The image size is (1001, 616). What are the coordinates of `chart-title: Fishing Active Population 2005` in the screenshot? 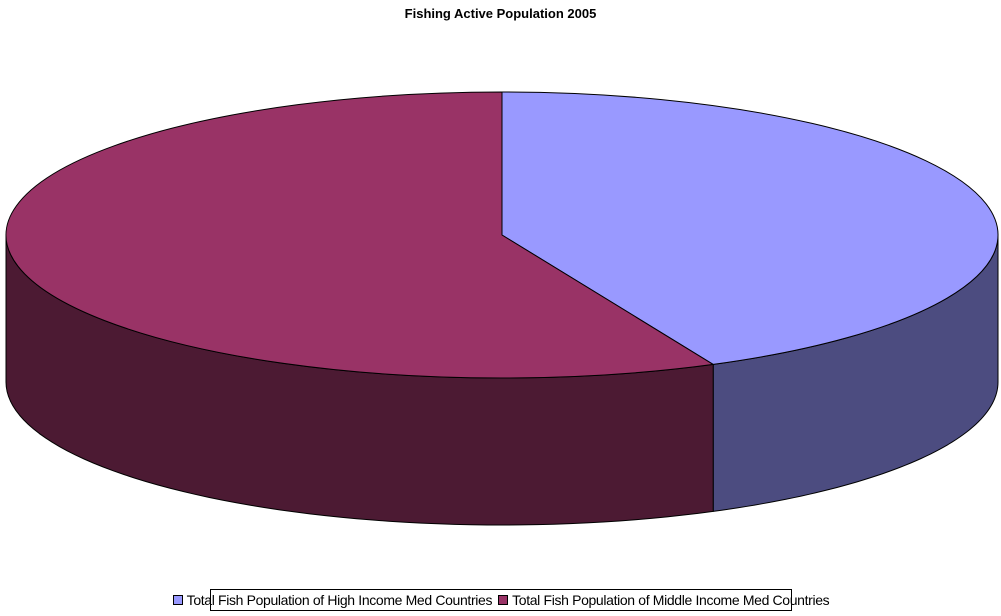 It's located at (500, 13).